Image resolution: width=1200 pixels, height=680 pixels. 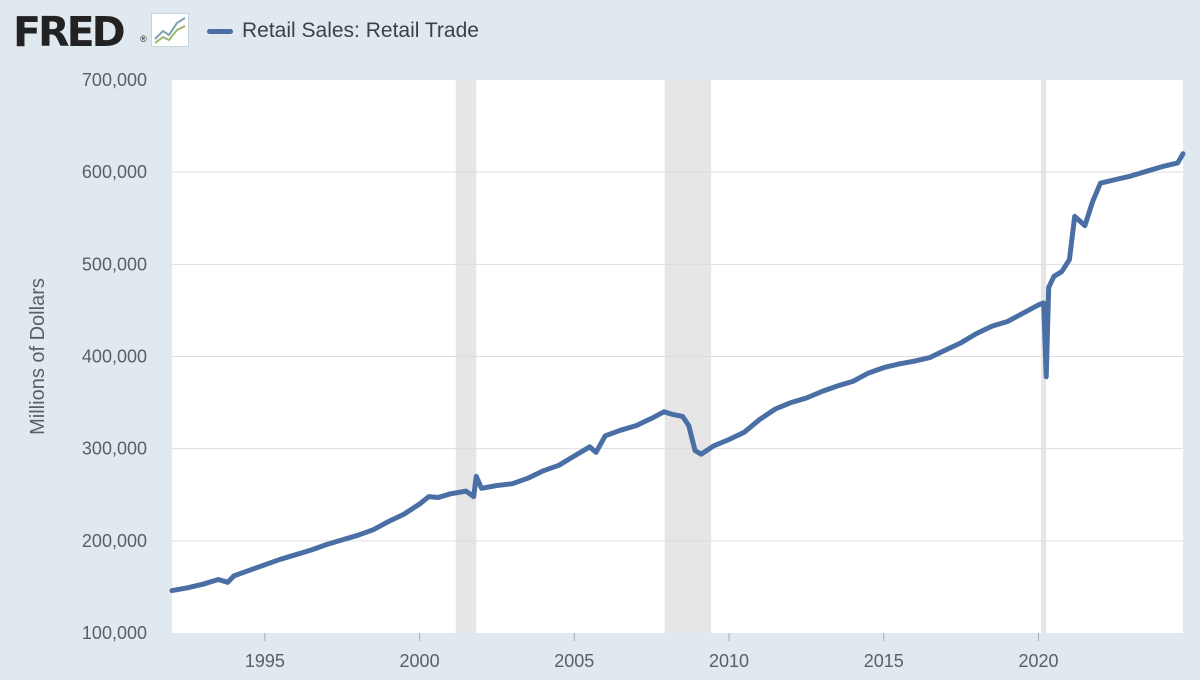 I want to click on line-graph-icon, so click(x=170, y=30).